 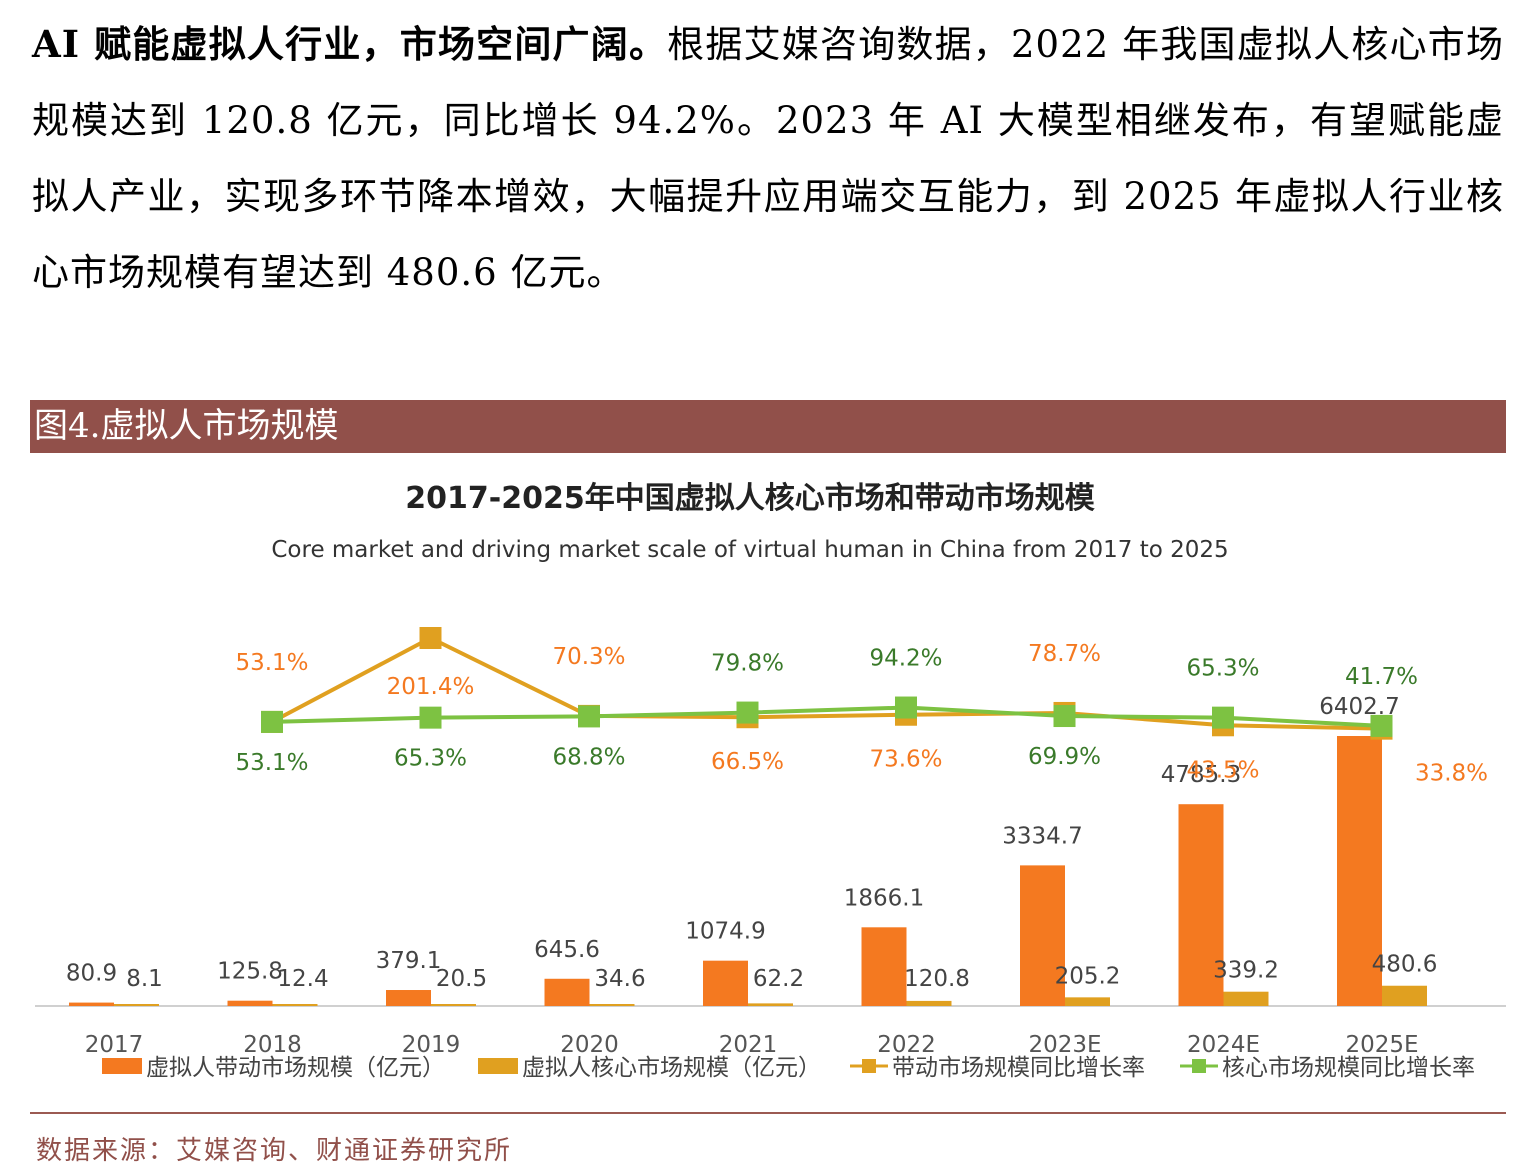 I want to click on core-value-label: 20.5, so click(x=461, y=979).